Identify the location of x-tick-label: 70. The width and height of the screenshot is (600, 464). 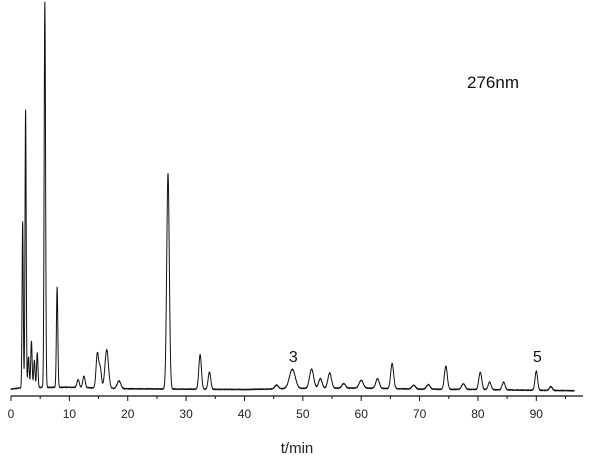
(420, 414).